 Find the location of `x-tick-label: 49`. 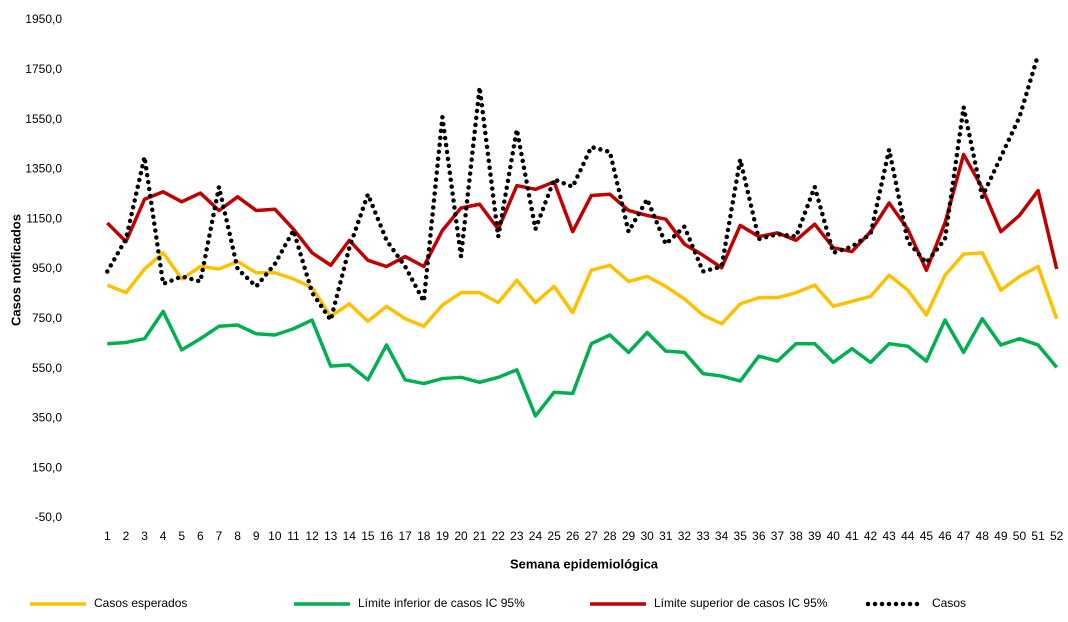

x-tick-label: 49 is located at coordinates (1001, 536).